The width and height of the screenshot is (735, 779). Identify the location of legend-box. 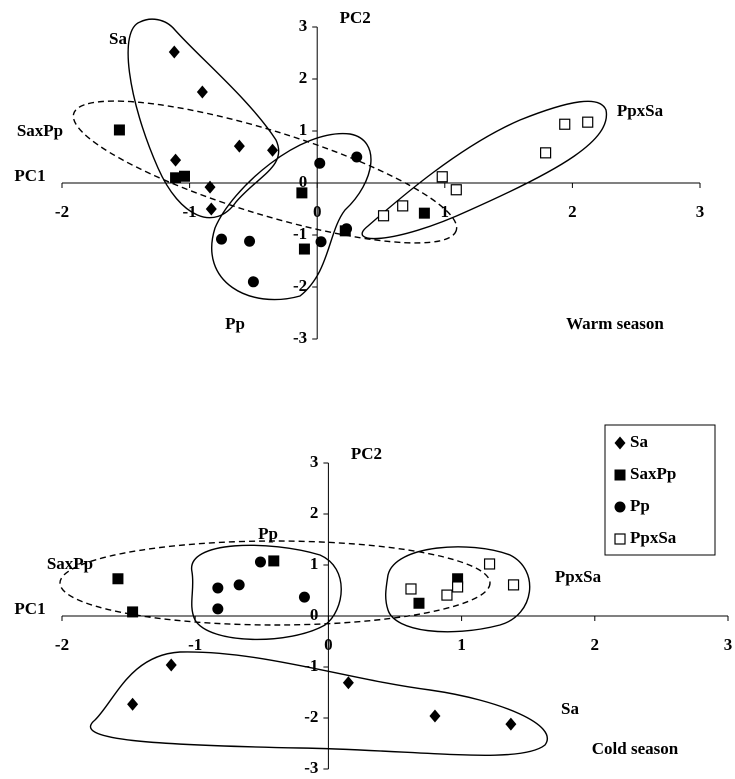
(660, 490).